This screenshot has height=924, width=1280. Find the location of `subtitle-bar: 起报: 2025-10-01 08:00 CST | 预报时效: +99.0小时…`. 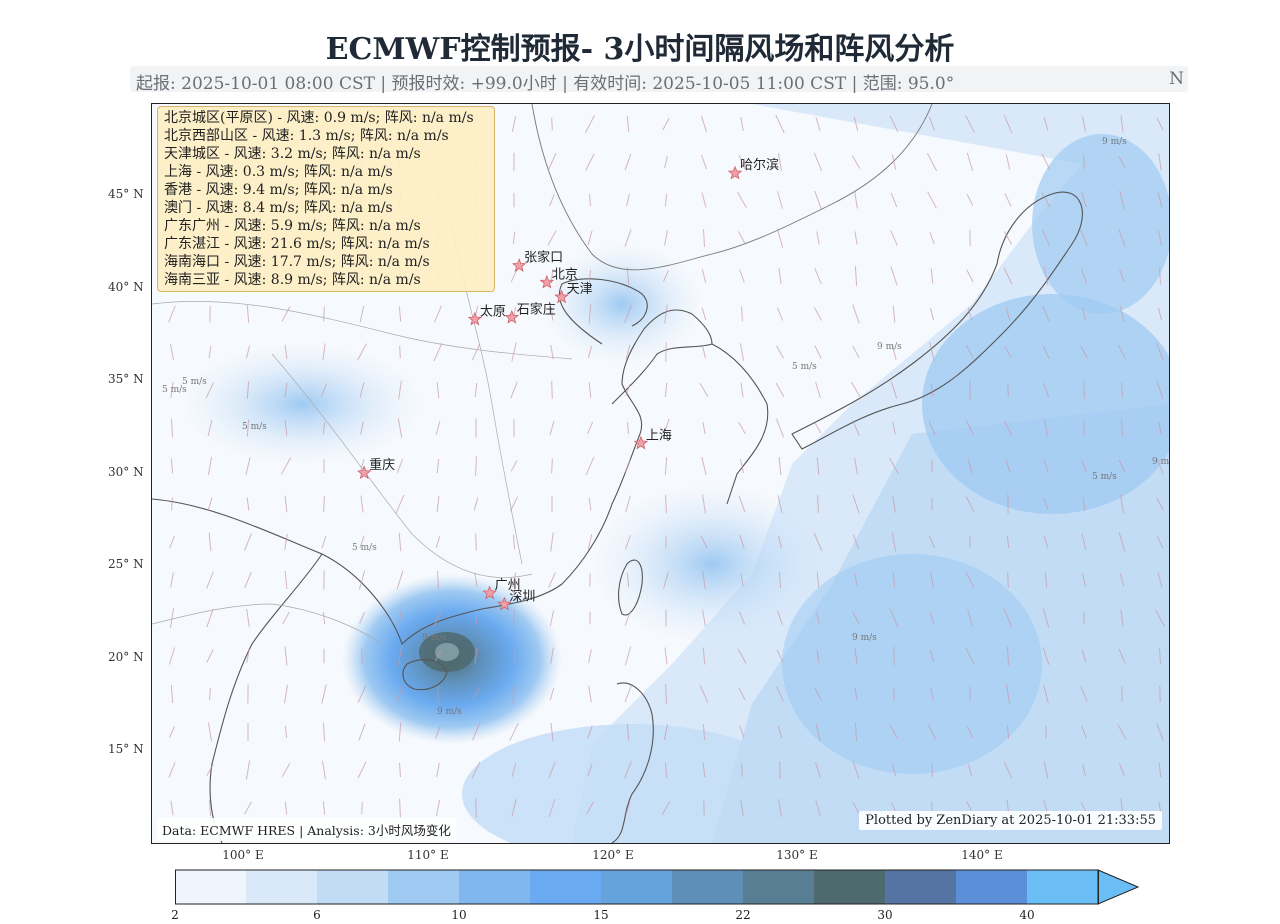

subtitle-bar: 起报: 2025-10-01 08:00 CST | 预报时效: +99.0小时… is located at coordinates (659, 80).